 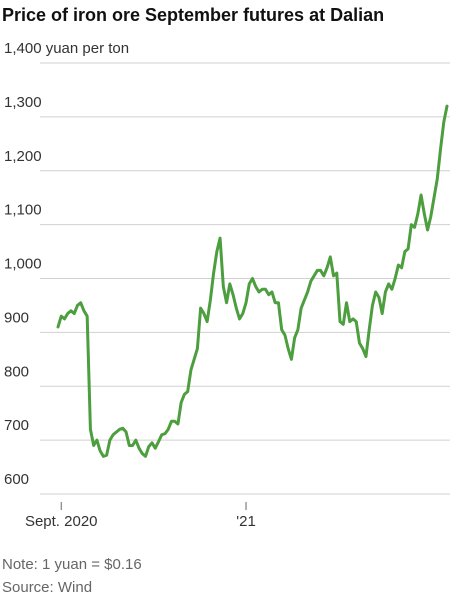 What do you see at coordinates (16, 425) in the screenshot?
I see `y-tick-label: 700` at bounding box center [16, 425].